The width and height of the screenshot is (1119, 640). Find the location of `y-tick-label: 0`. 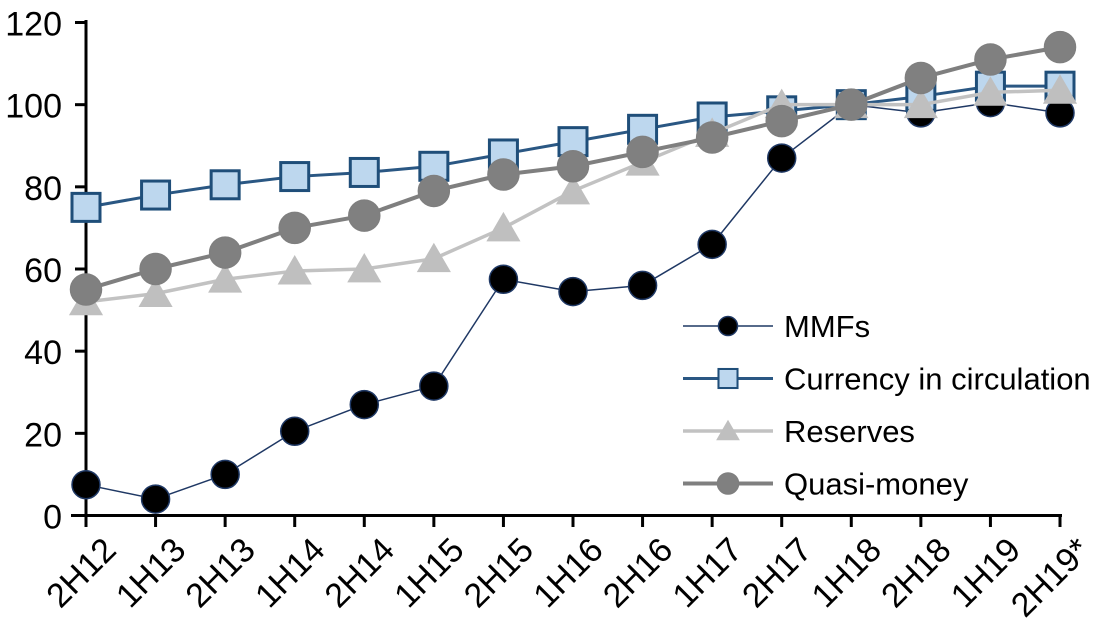

y-tick-label: 0 is located at coordinates (52, 518).